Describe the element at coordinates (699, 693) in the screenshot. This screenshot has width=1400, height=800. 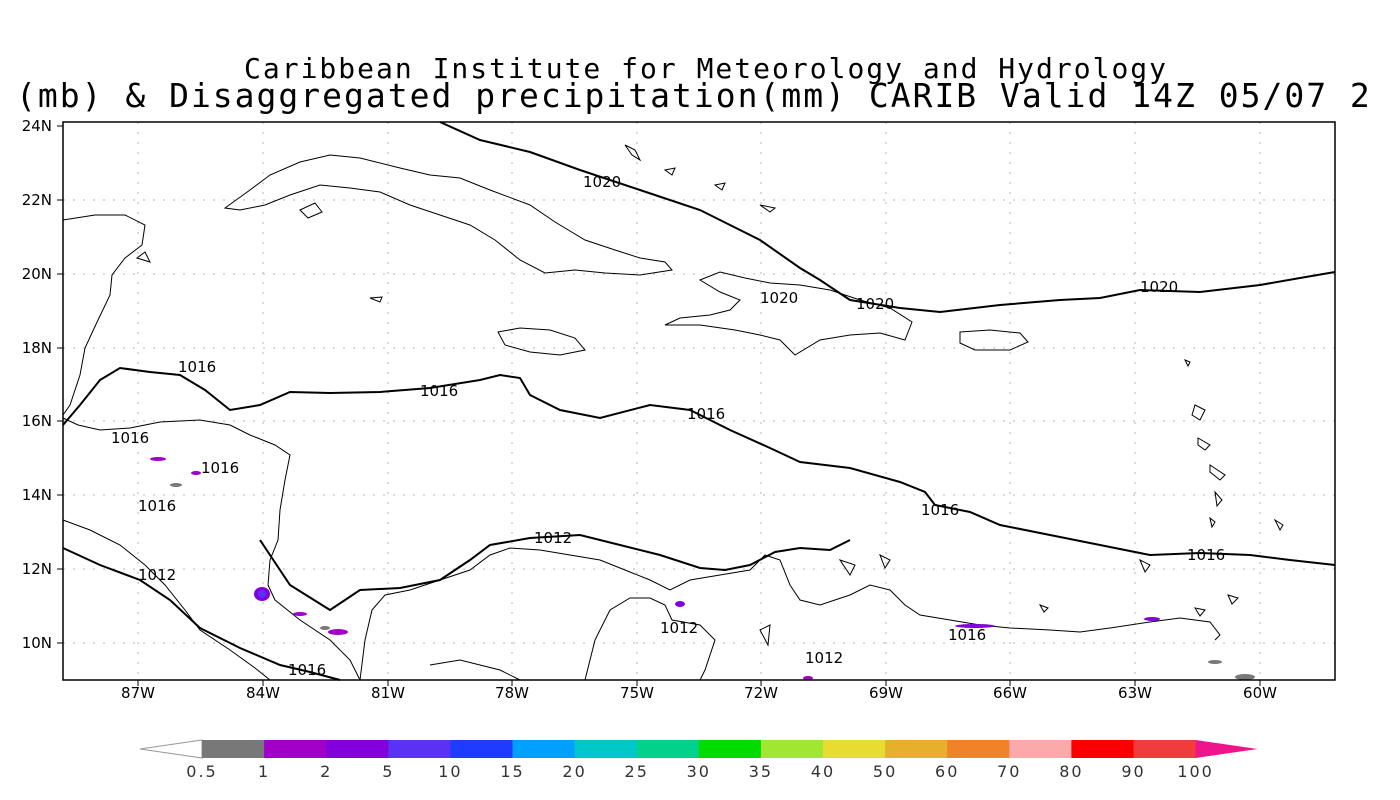
I see `longitude-labels: 87W 84W 81W 78W 75W 72W 69W 66W 63W 60W` at that location.